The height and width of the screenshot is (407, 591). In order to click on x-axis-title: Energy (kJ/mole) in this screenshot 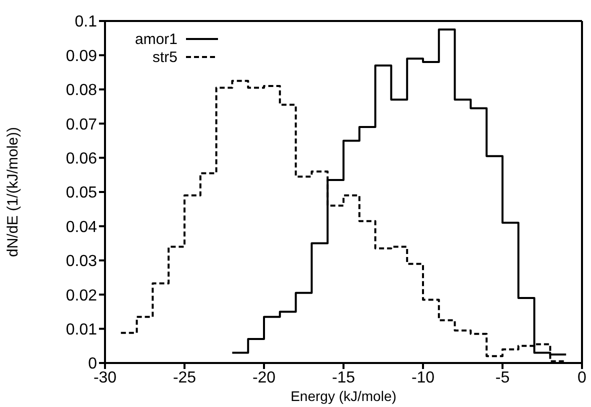, I will do `click(343, 396)`.